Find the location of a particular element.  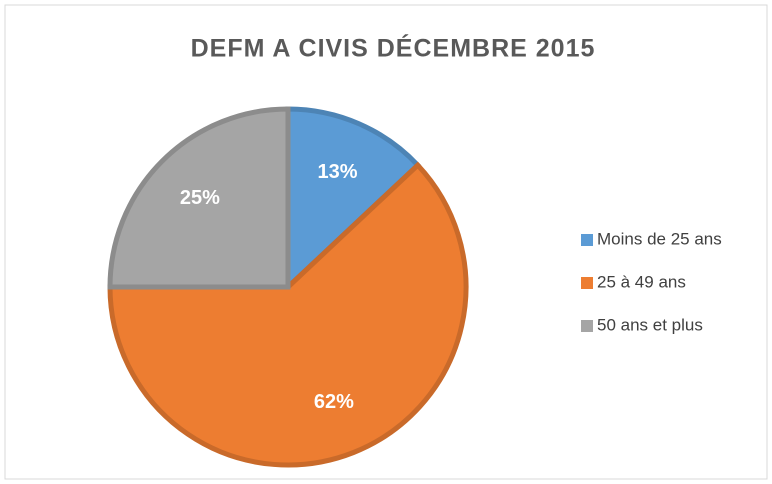

data-label: 13% is located at coordinates (337, 172).